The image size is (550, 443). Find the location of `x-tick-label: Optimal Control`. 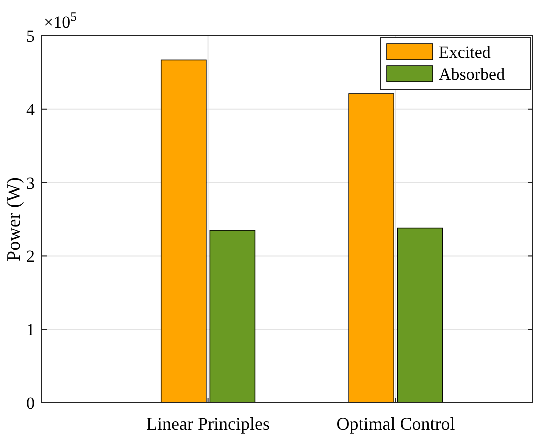

x-tick-label: Optimal Control is located at coordinates (396, 424).